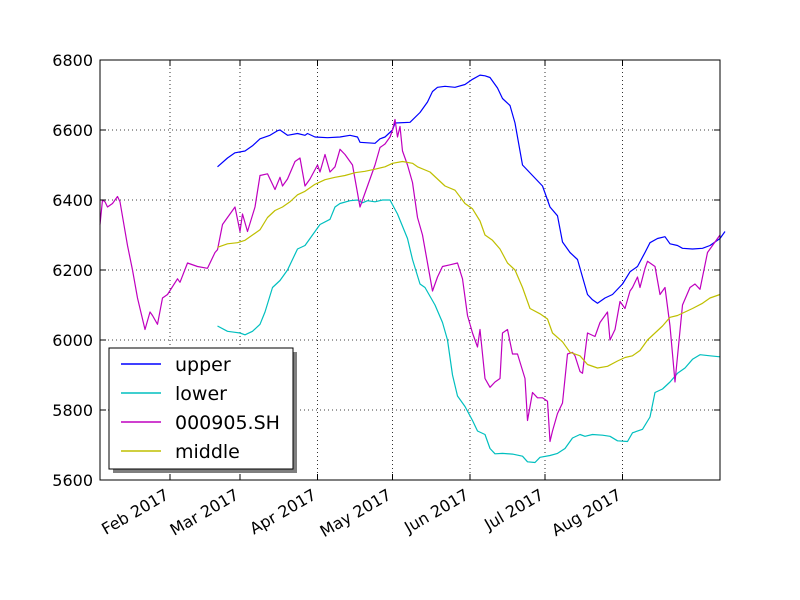 The image size is (800, 600). Describe the element at coordinates (72, 410) in the screenshot. I see `y-tick-label: 5800` at that location.